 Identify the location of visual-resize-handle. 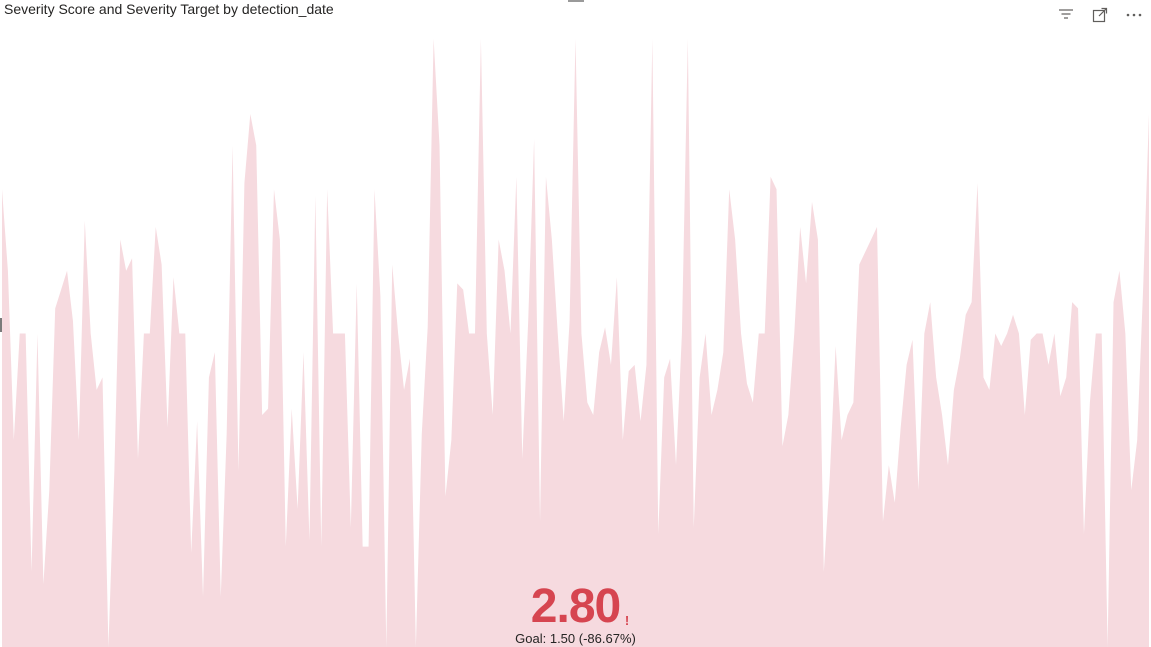
(1, 325).